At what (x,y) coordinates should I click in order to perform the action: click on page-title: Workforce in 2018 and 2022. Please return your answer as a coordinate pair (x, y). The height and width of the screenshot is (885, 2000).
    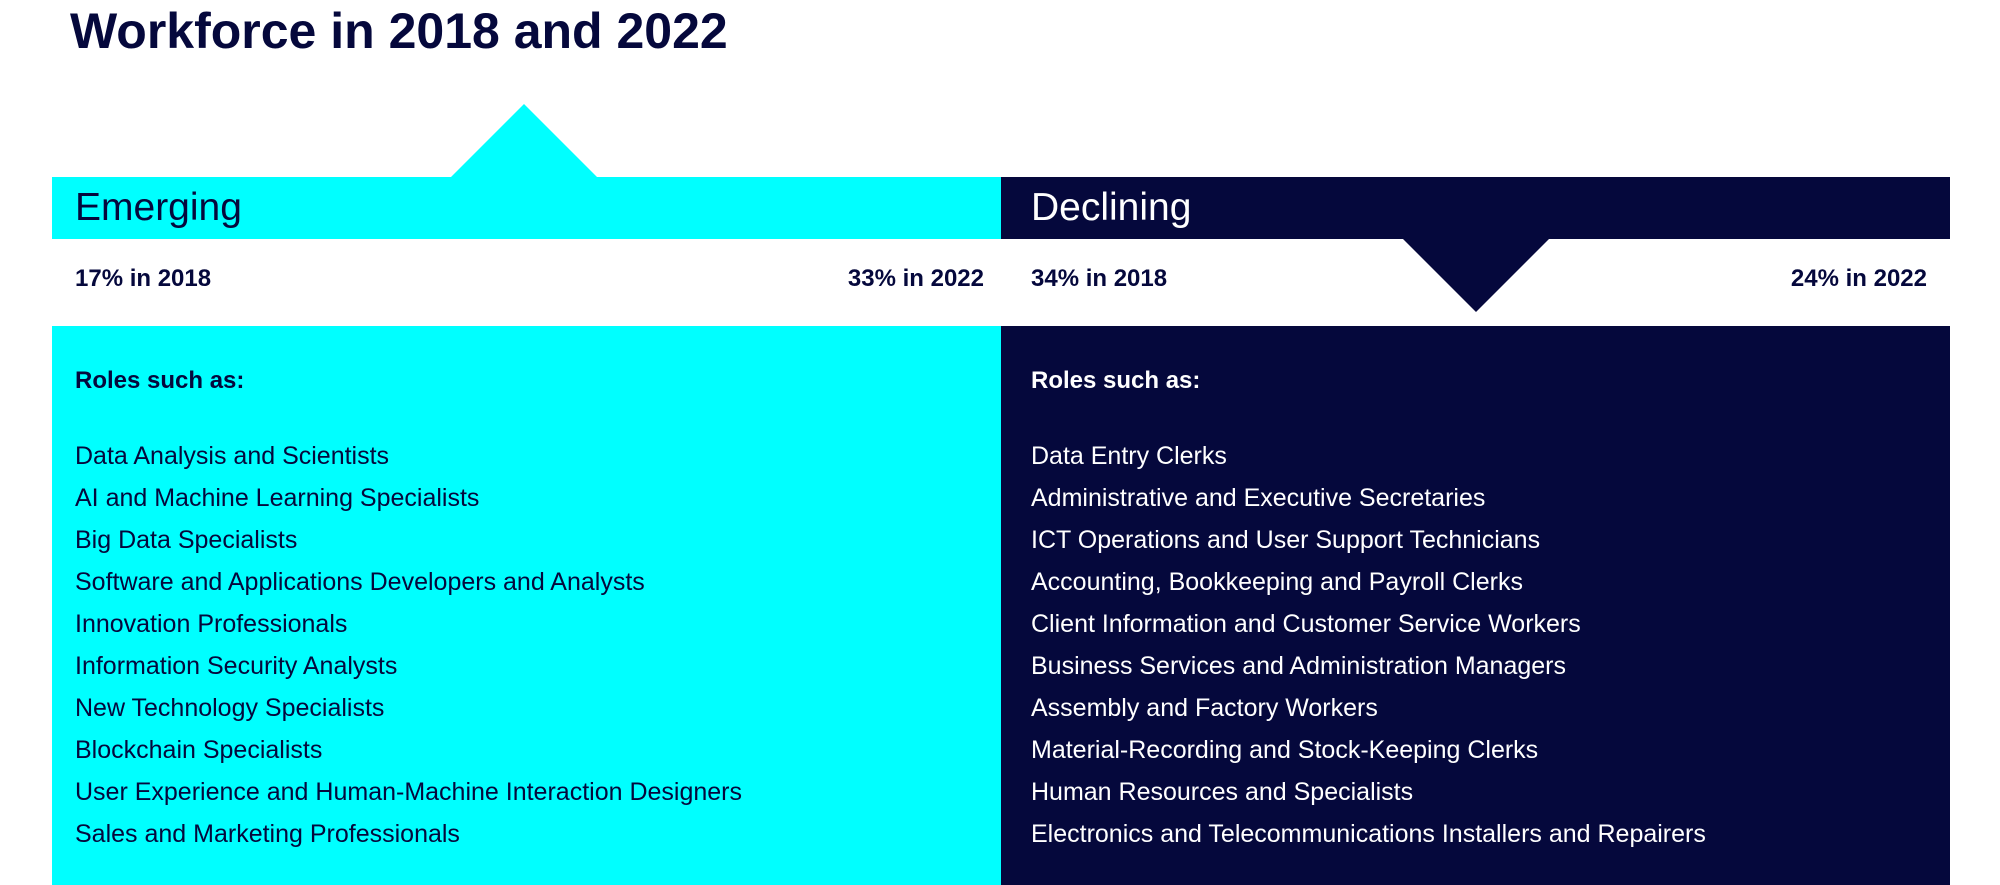
    Looking at the image, I should click on (399, 31).